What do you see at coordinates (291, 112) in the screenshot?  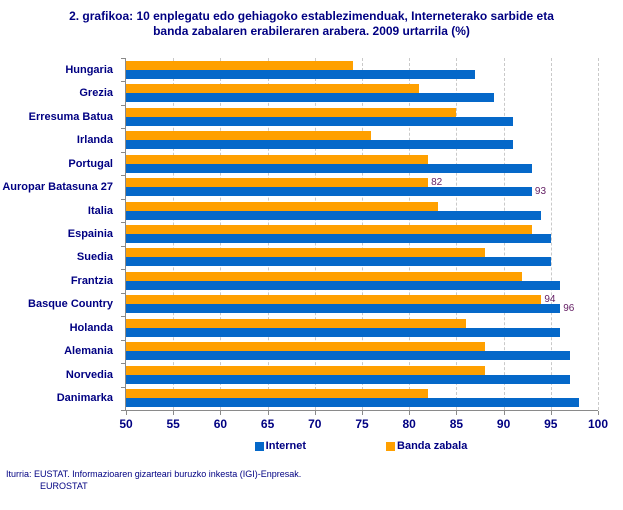 I see `banda-zabala-bar-erresuma-batua` at bounding box center [291, 112].